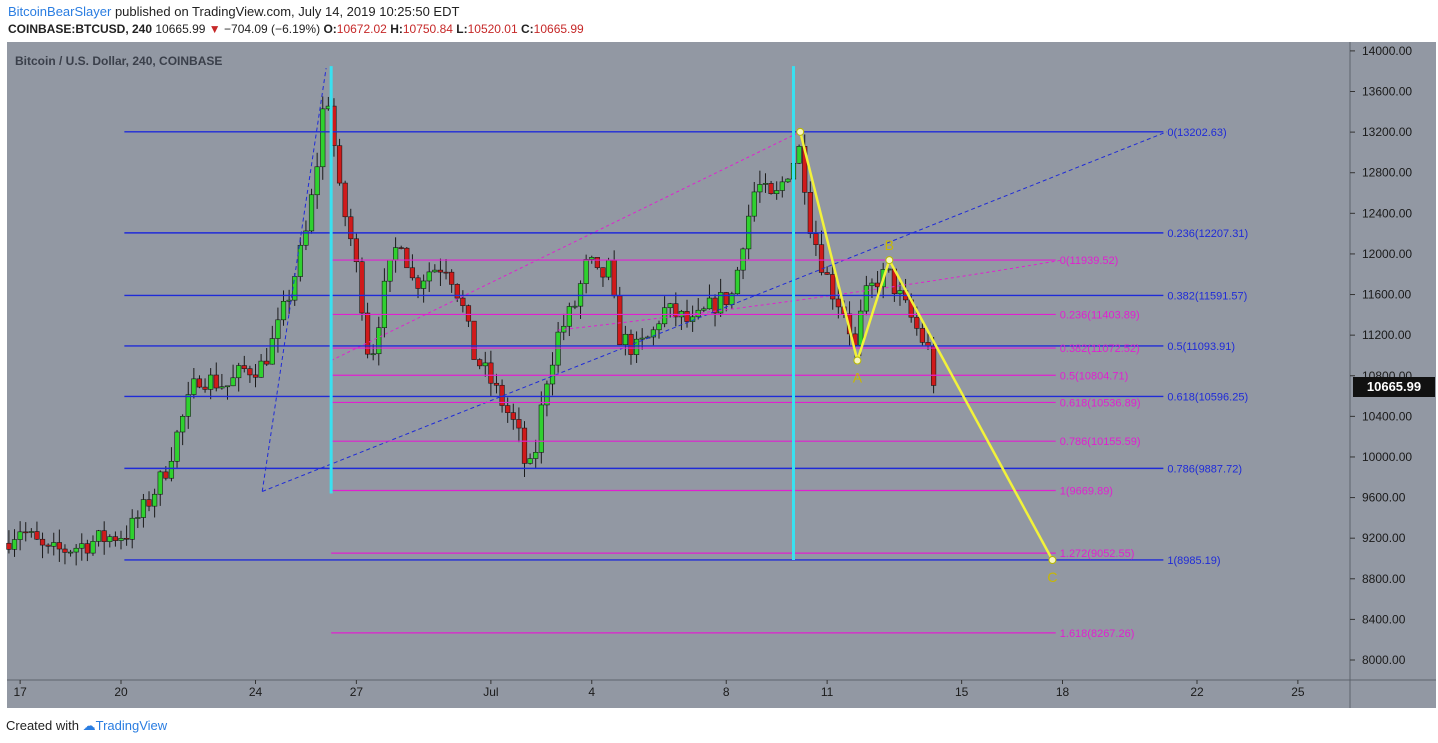 This screenshot has height=743, width=1438. Describe the element at coordinates (1207, 397) in the screenshot. I see `fib-level-label: 0.618(10596.25)` at that location.